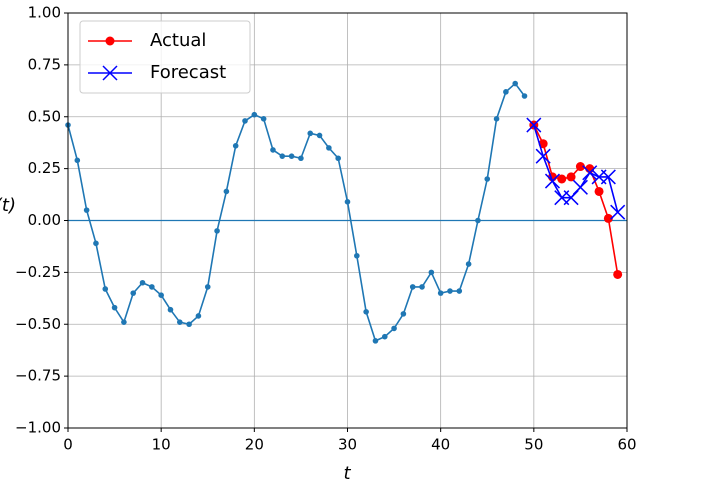 This screenshot has width=720, height=483. What do you see at coordinates (44, 220) in the screenshot?
I see `y-tick-label: 0.00` at bounding box center [44, 220].